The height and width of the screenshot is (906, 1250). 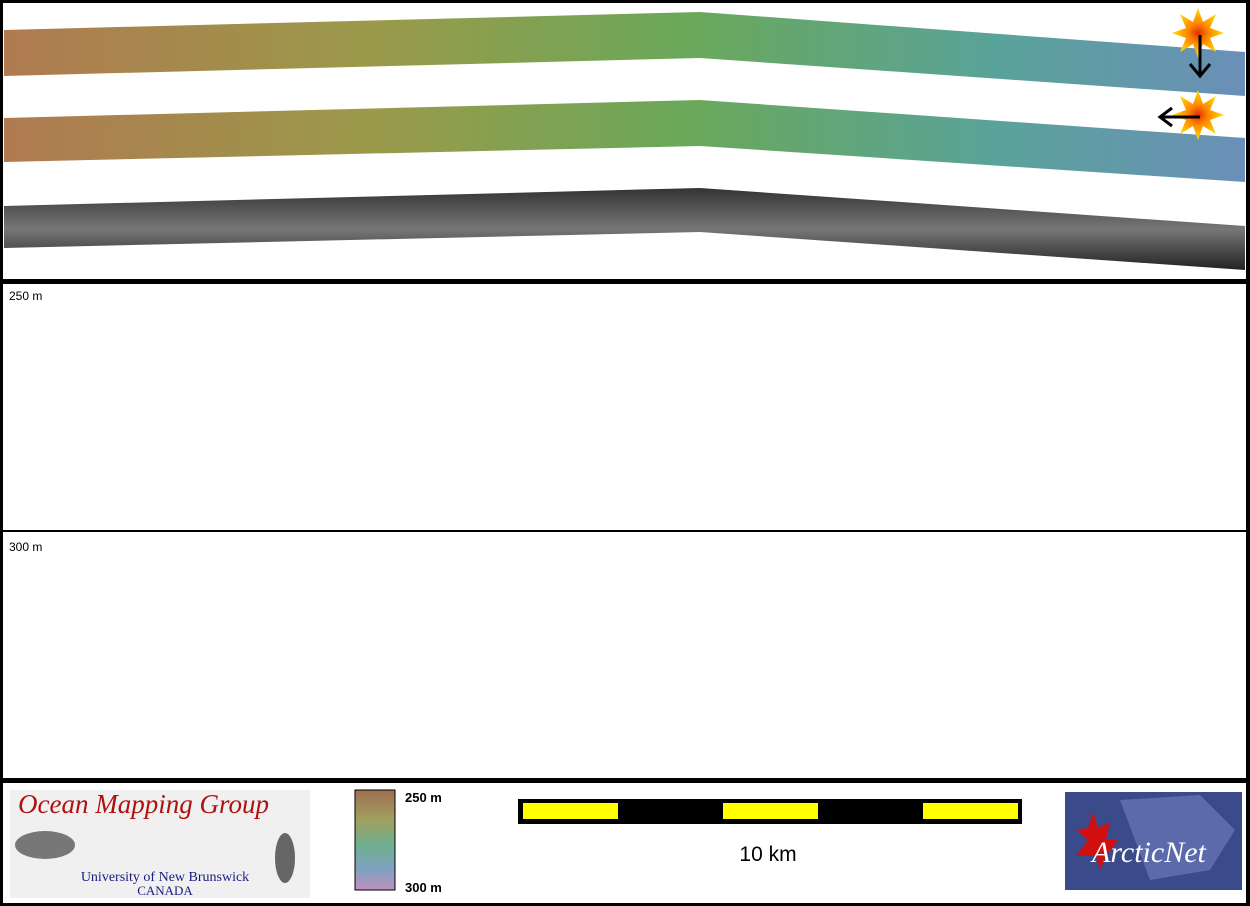 I want to click on depth-label: 300 m, so click(x=25, y=547).